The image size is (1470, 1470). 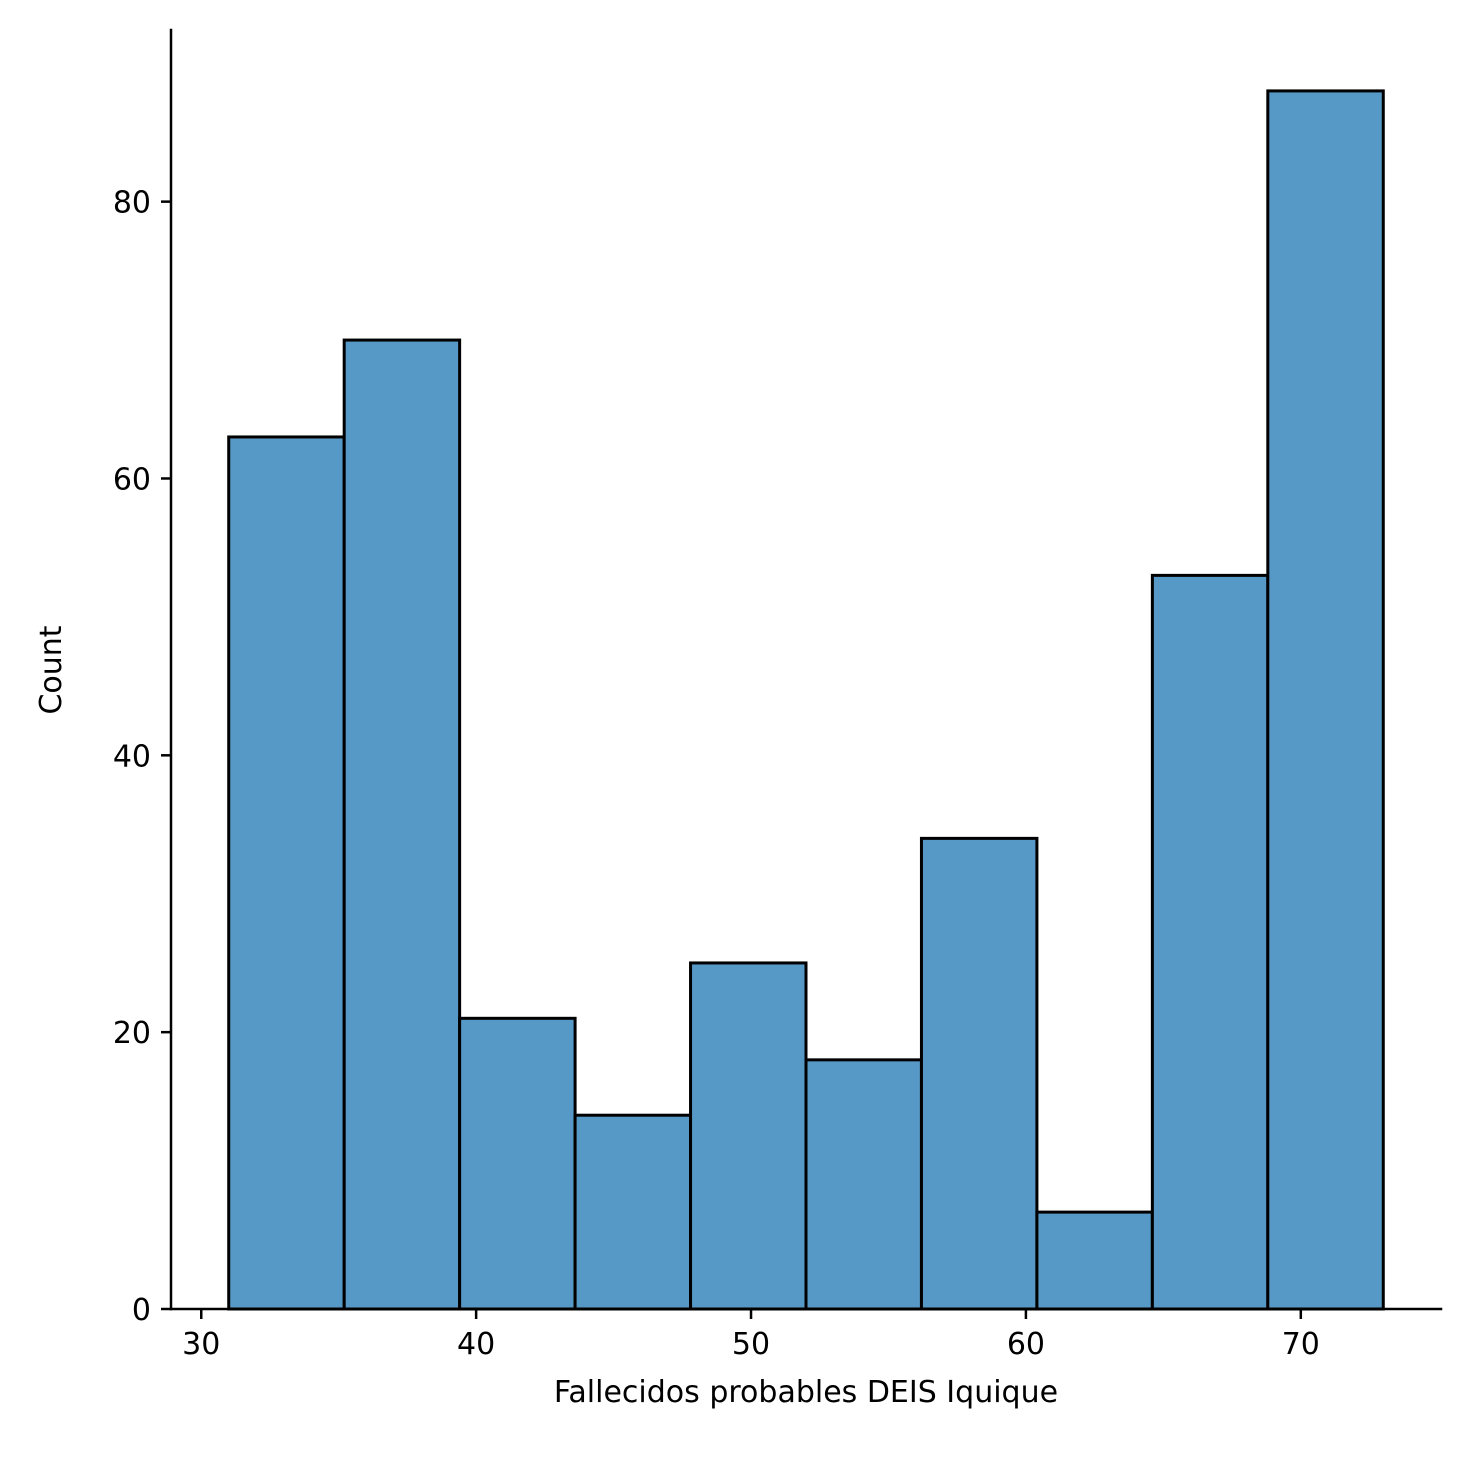 What do you see at coordinates (751, 1344) in the screenshot?
I see `x-tick-label: 50` at bounding box center [751, 1344].